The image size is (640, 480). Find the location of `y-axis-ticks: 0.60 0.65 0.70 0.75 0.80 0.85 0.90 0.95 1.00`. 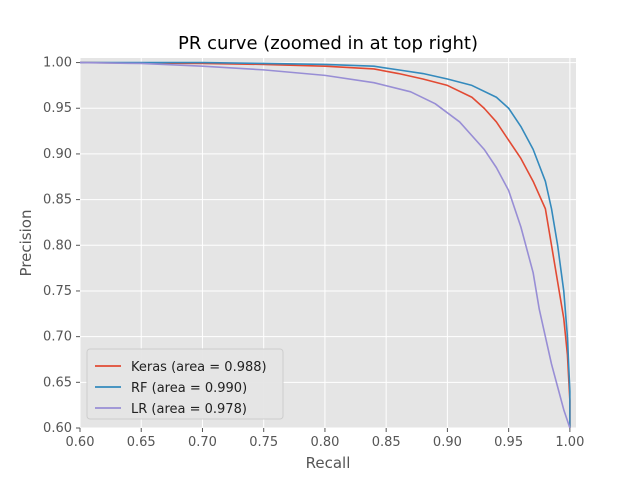

y-axis-ticks: 0.60 0.65 0.70 0.75 0.80 0.85 0.90 0.95 1.00 is located at coordinates (61, 246).